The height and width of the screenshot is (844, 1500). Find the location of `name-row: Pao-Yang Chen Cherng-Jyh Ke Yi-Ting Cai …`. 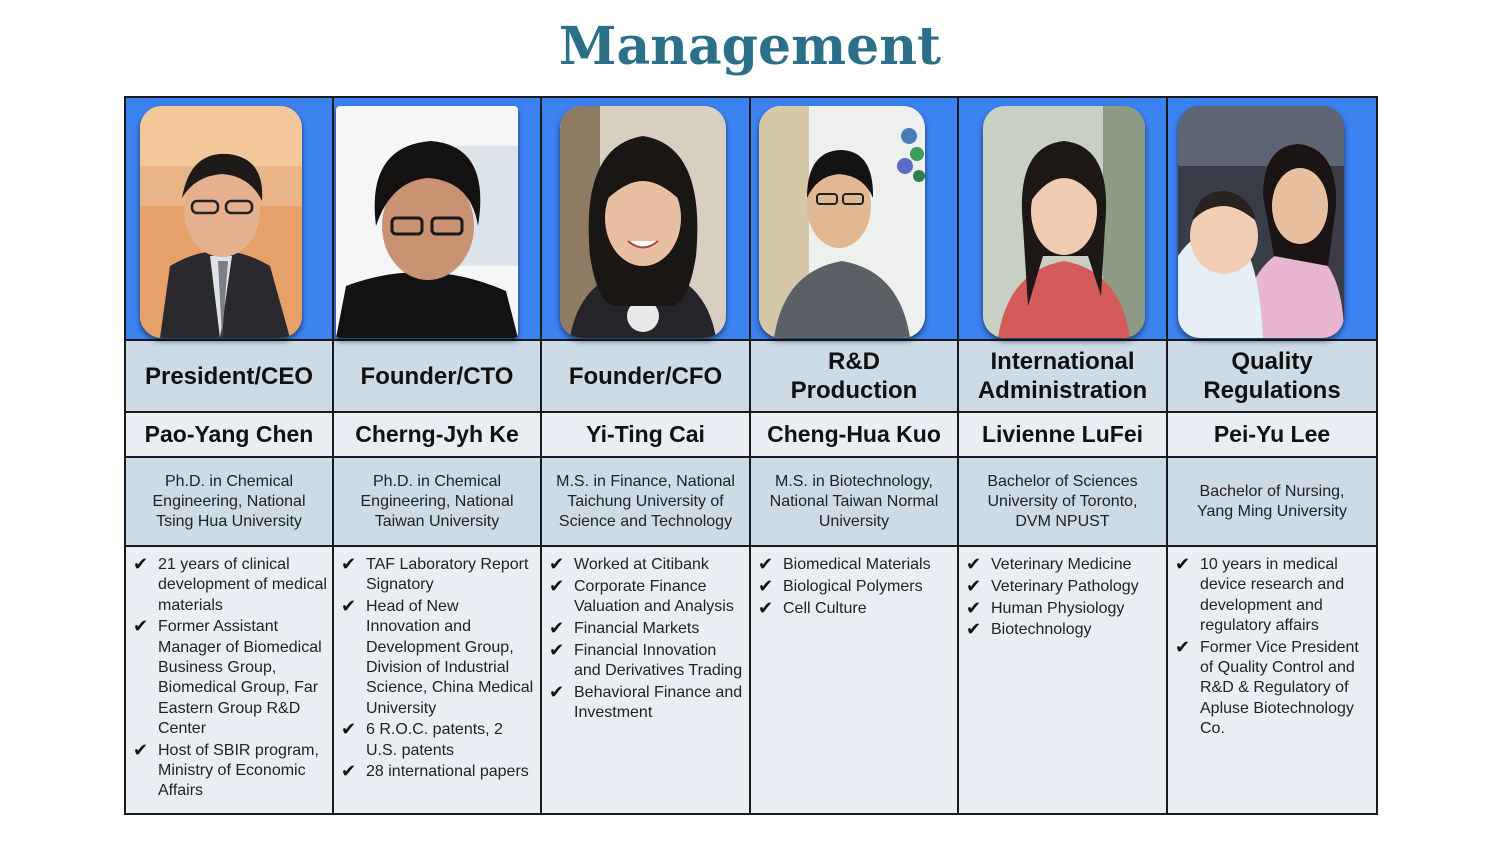

name-row: Pao-Yang Chen Cherng-Jyh Ke Yi-Ting Cai … is located at coordinates (751, 434).